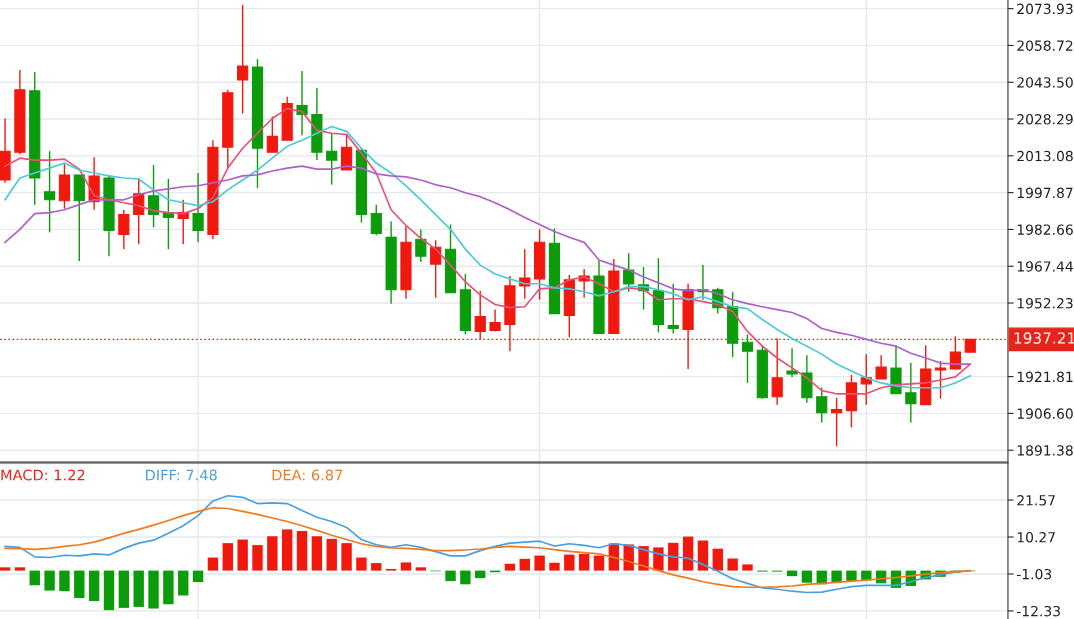  What do you see at coordinates (307, 475) in the screenshot?
I see `text: DEA: 6.87` at bounding box center [307, 475].